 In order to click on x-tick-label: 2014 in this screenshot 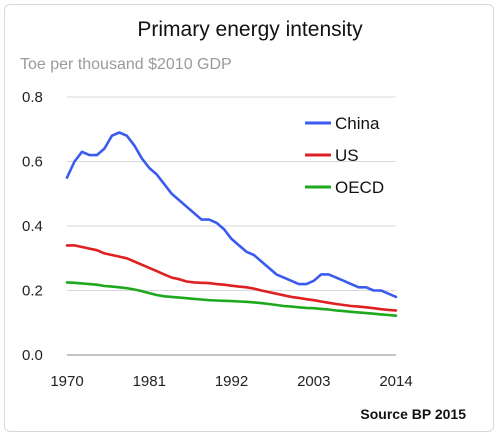, I will do `click(395, 381)`.